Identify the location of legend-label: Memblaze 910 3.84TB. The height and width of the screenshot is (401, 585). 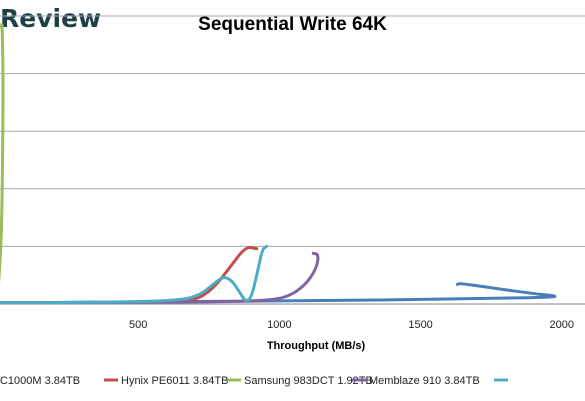
(424, 381).